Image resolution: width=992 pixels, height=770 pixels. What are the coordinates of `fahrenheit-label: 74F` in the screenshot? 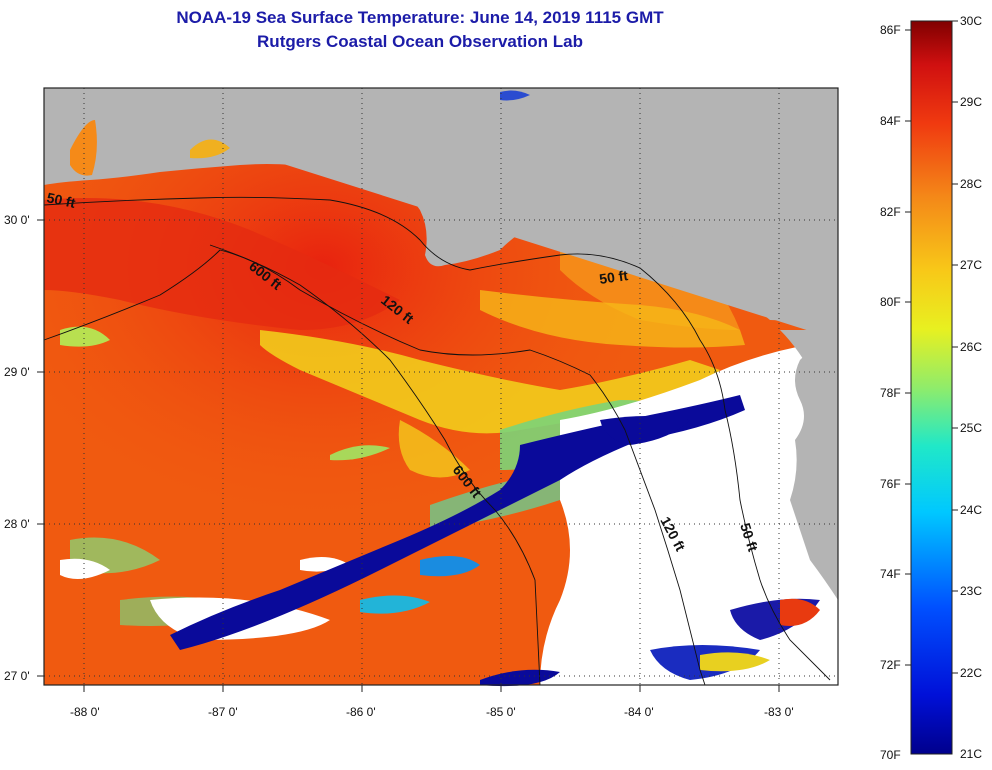 It's located at (890, 574).